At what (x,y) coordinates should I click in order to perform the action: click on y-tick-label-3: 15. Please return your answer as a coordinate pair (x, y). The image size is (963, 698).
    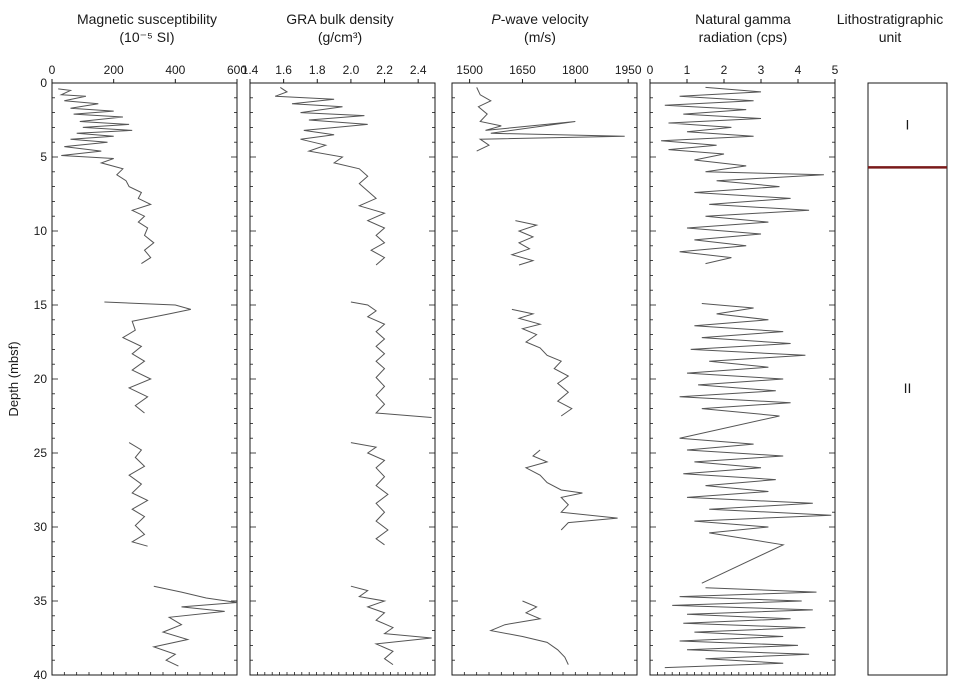
    Looking at the image, I should click on (41, 305).